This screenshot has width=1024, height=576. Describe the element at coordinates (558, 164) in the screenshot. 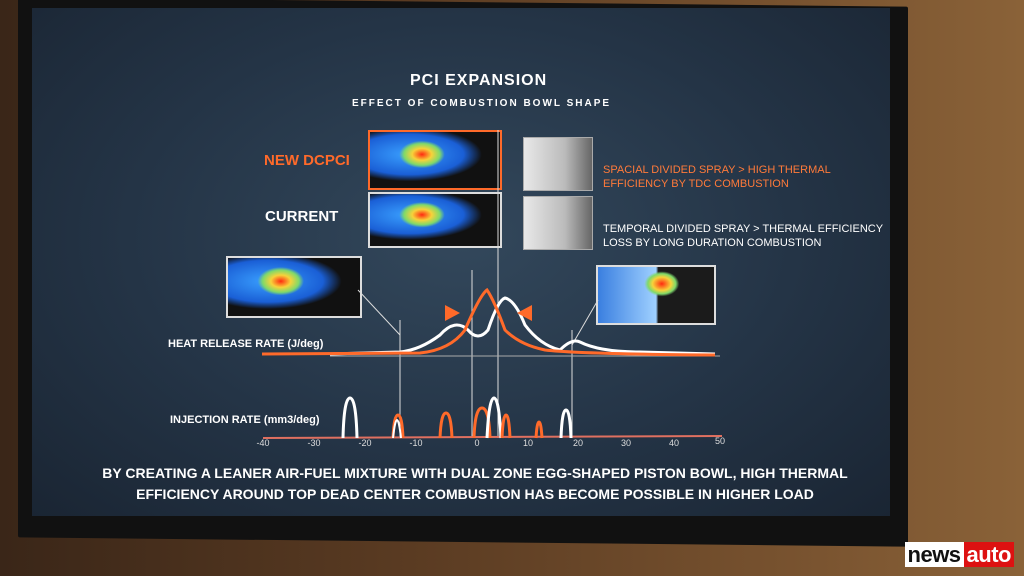

I see `new-spray-plot-image` at that location.